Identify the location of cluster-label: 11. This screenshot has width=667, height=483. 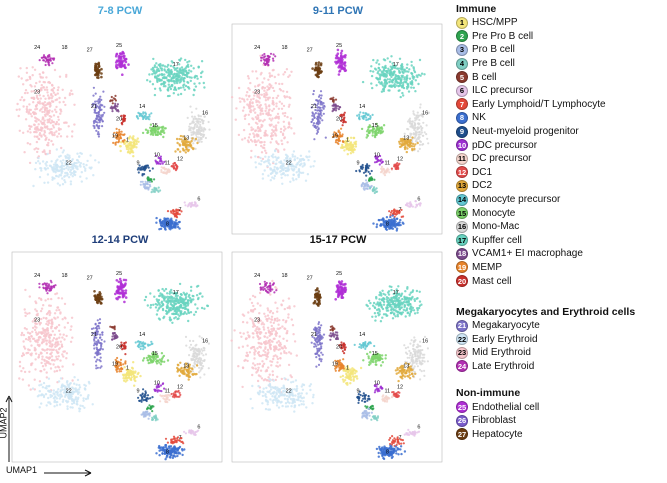
(168, 164).